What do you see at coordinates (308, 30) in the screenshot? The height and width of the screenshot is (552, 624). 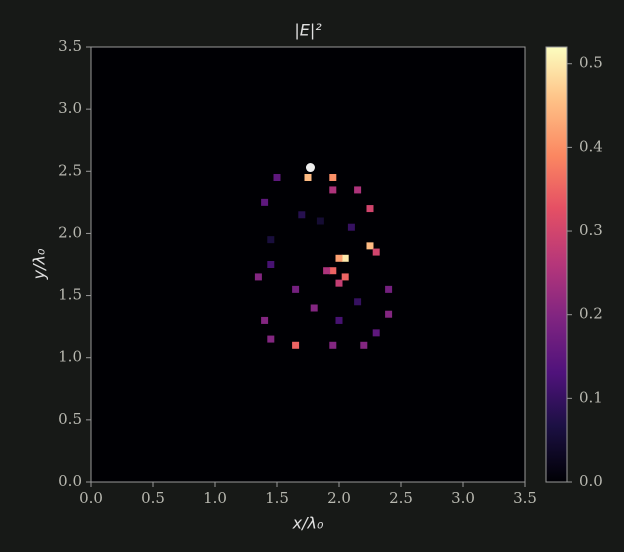 I see `chart-title: |E|²` at bounding box center [308, 30].